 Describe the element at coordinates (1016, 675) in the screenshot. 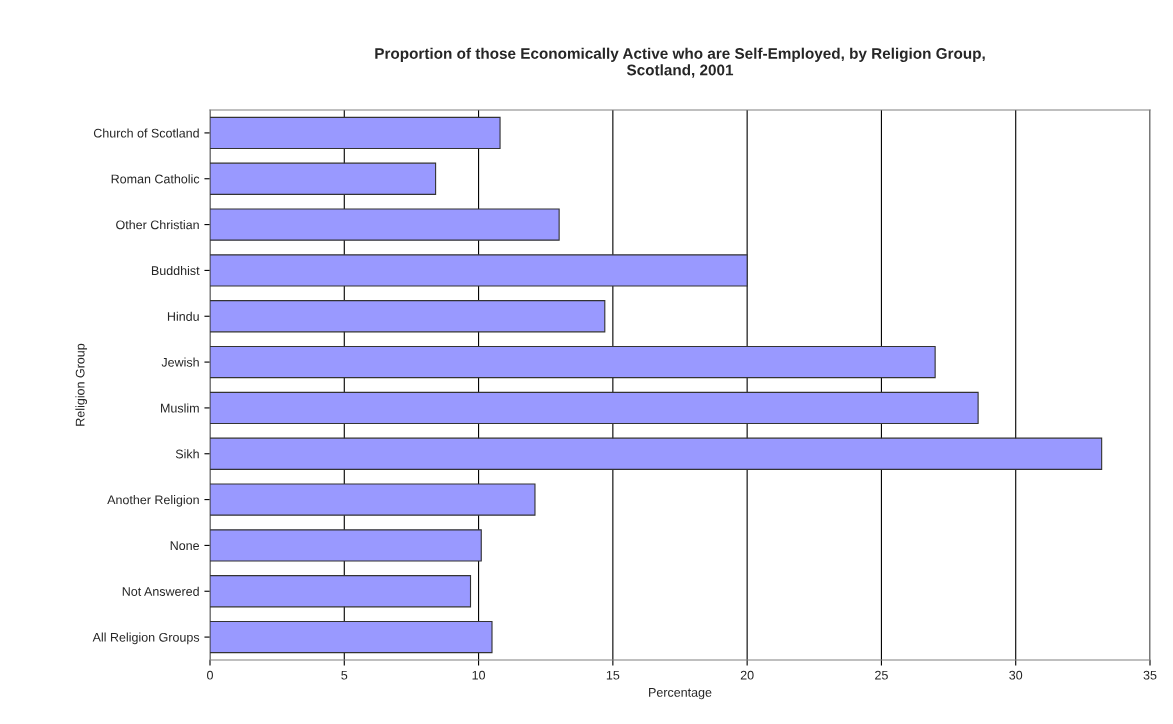

I see `x-tick-label: 30` at that location.